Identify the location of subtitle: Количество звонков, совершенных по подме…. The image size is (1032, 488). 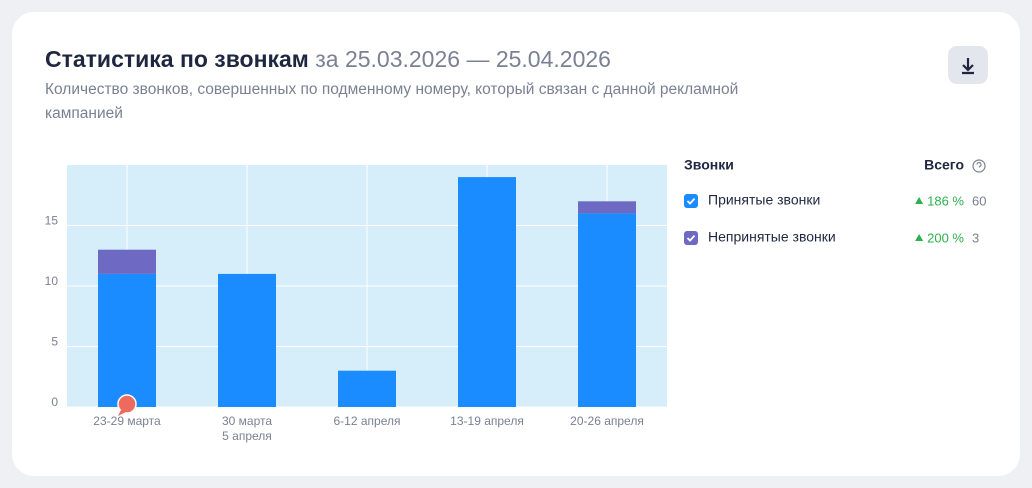
(392, 101).